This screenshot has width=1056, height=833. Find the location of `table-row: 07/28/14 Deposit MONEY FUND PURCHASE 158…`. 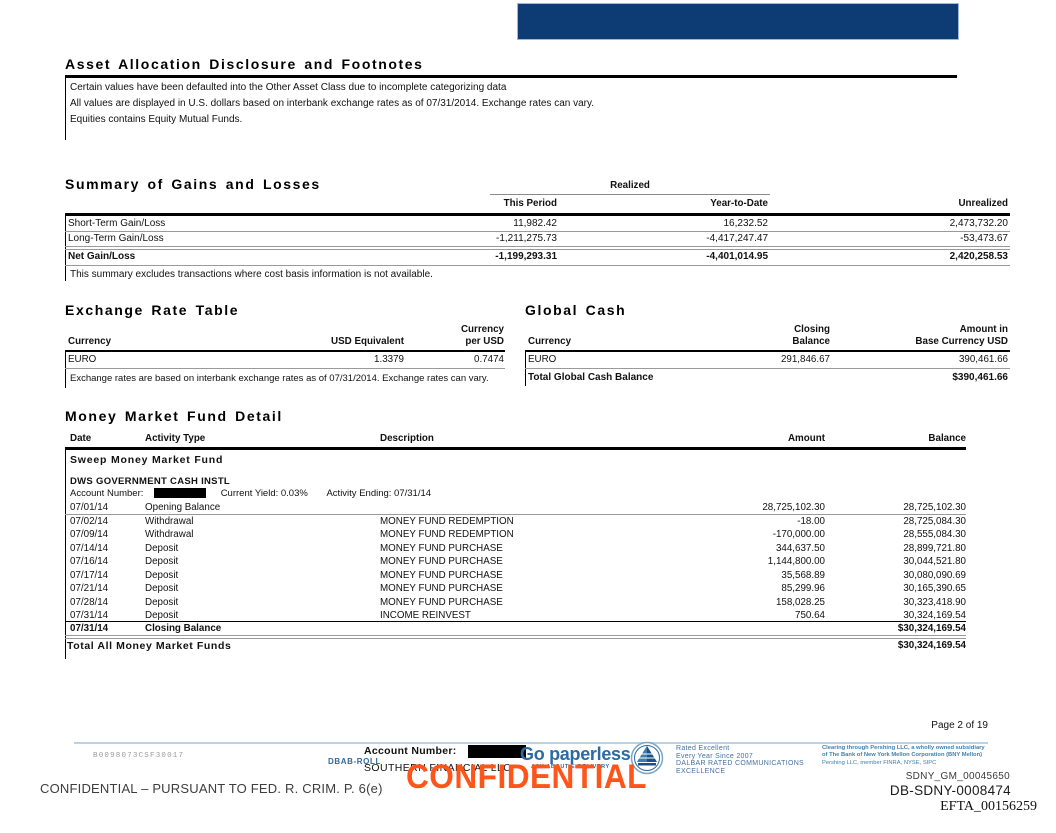

table-row: 07/28/14 Deposit MONEY FUND PURCHASE 158… is located at coordinates (518, 602).